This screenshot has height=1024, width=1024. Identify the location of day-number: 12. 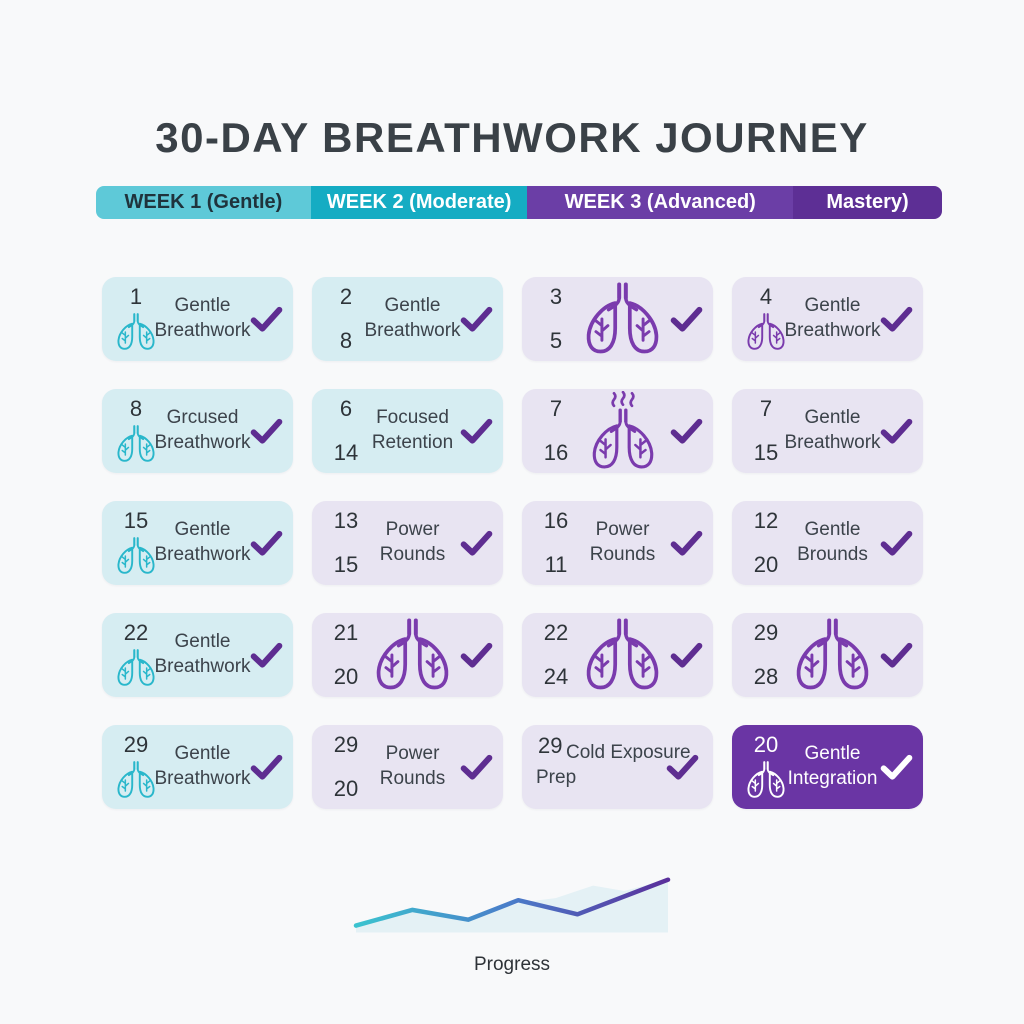
(766, 520).